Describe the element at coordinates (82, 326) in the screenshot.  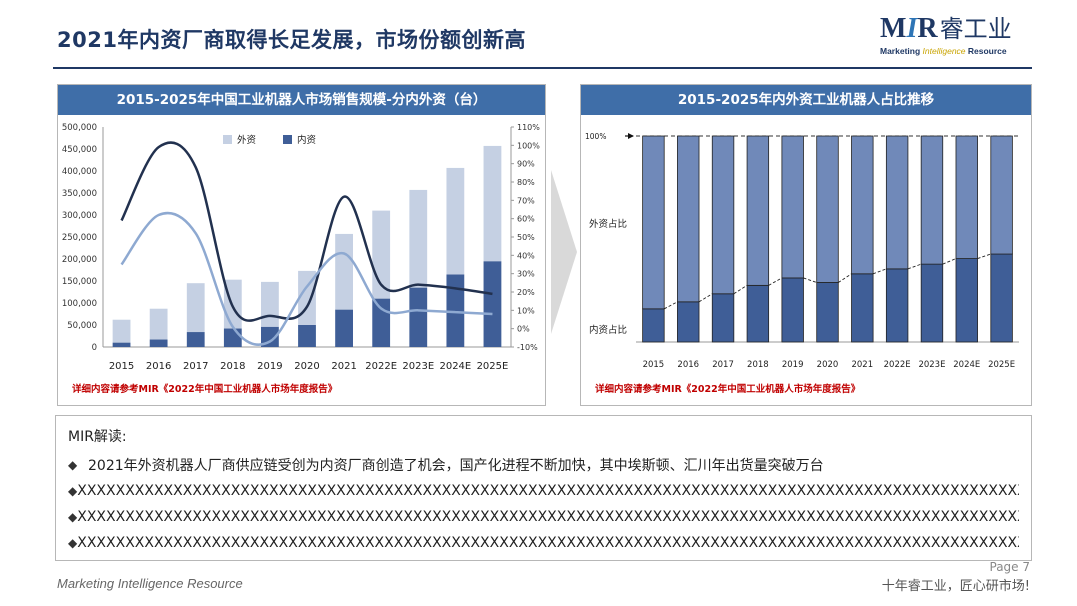
I see `y-tick-label: 50,000` at that location.